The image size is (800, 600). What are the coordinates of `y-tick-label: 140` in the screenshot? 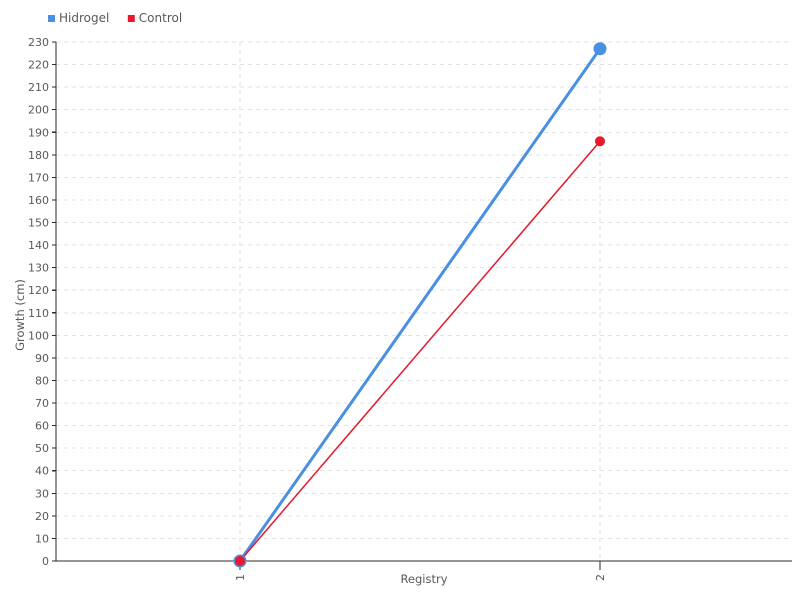 It's located at (38, 245).